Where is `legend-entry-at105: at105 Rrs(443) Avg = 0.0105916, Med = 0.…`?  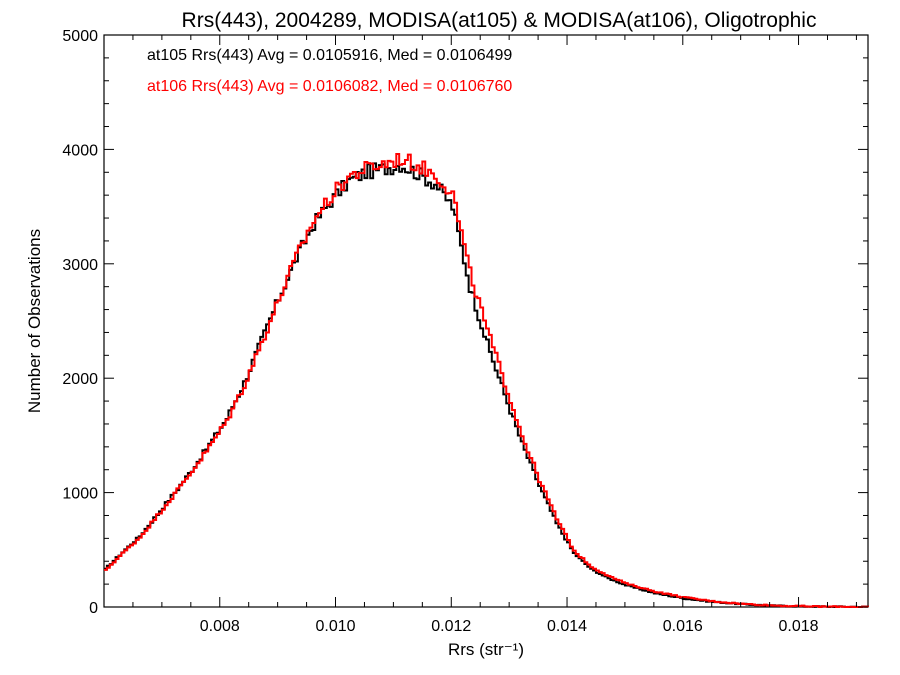
legend-entry-at105: at105 Rrs(443) Avg = 0.0105916, Med = 0.… is located at coordinates (329, 55).